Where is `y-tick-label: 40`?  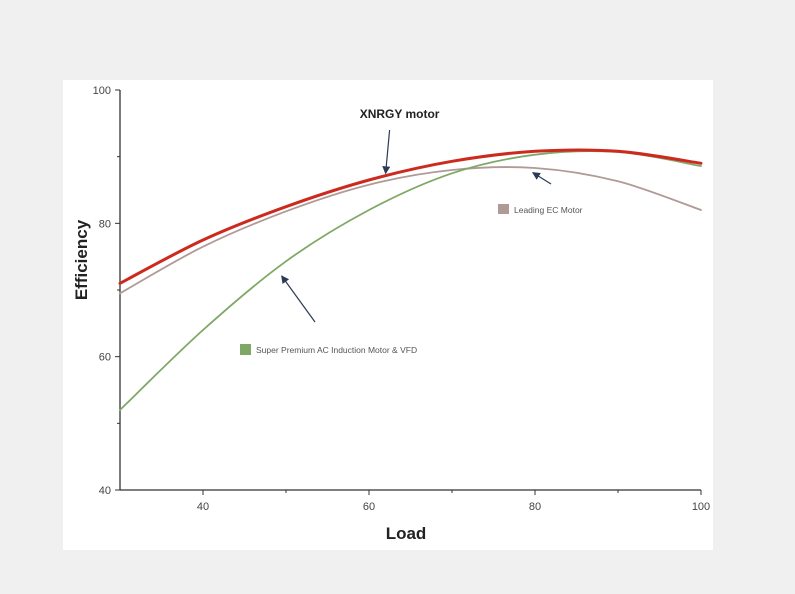
y-tick-label: 40 is located at coordinates (105, 491).